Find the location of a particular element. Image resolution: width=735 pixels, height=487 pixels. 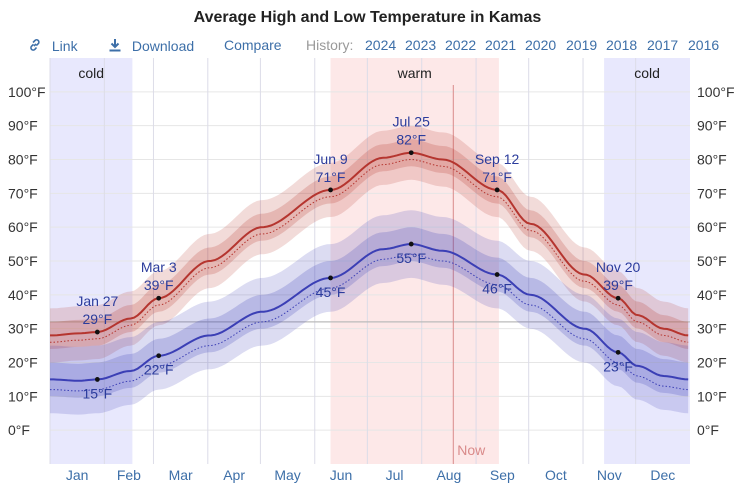

annotation-date: Jul 25 is located at coordinates (412, 122).